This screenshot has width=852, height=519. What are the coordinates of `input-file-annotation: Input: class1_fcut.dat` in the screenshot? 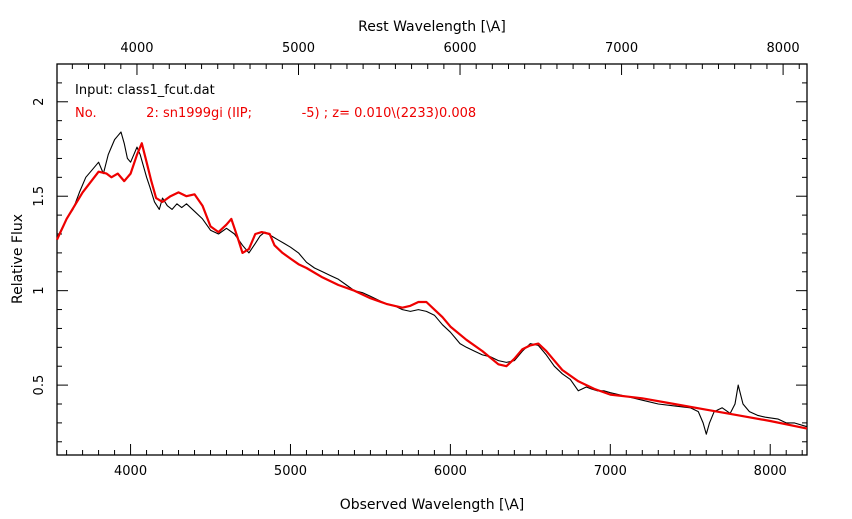 It's located at (145, 90).